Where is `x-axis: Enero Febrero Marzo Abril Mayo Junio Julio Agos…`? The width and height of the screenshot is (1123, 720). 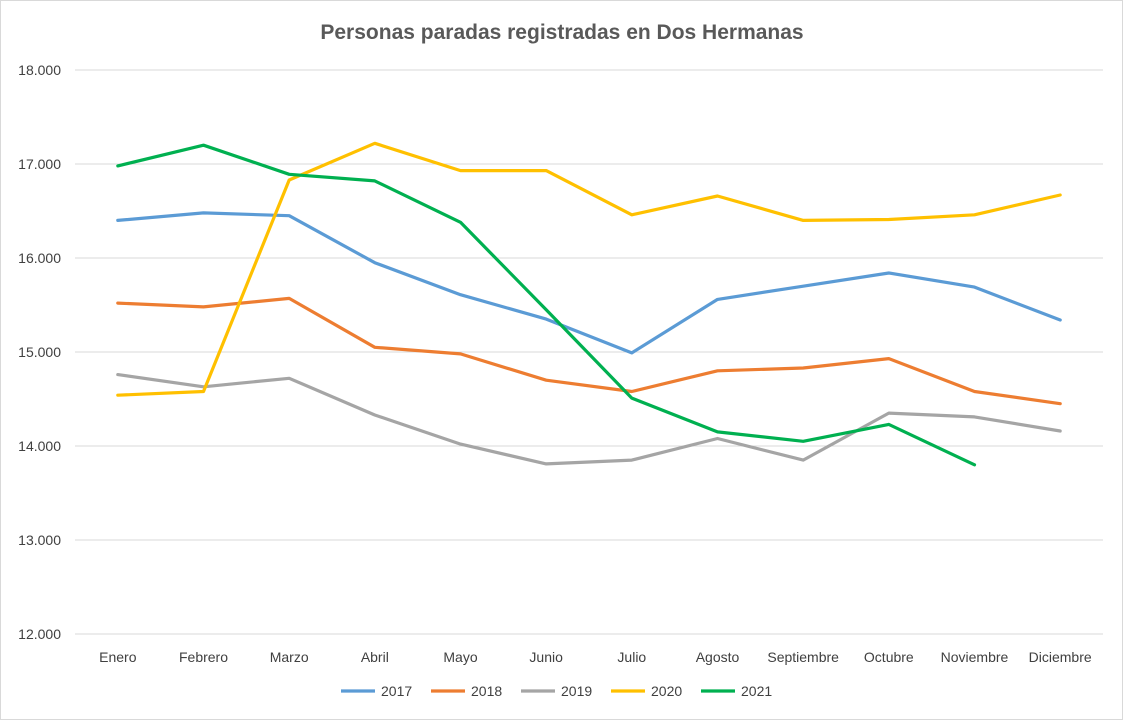 x-axis: Enero Febrero Marzo Abril Mayo Junio Julio Agos… is located at coordinates (595, 657).